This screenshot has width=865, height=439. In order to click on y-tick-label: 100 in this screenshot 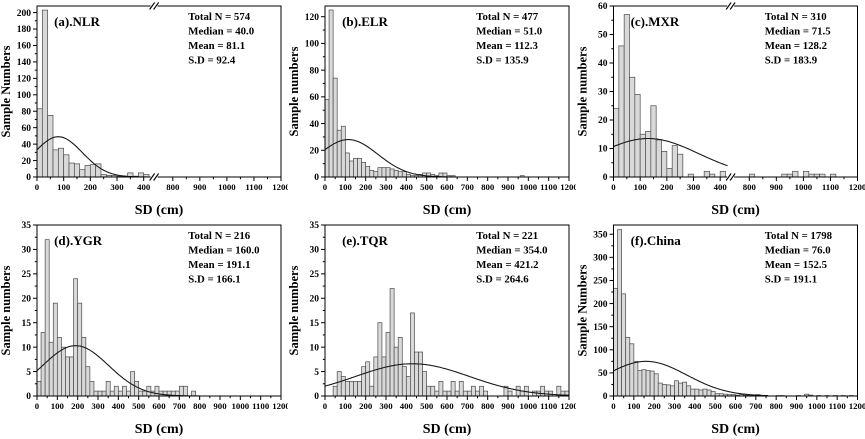, I will do `click(600, 351)`.